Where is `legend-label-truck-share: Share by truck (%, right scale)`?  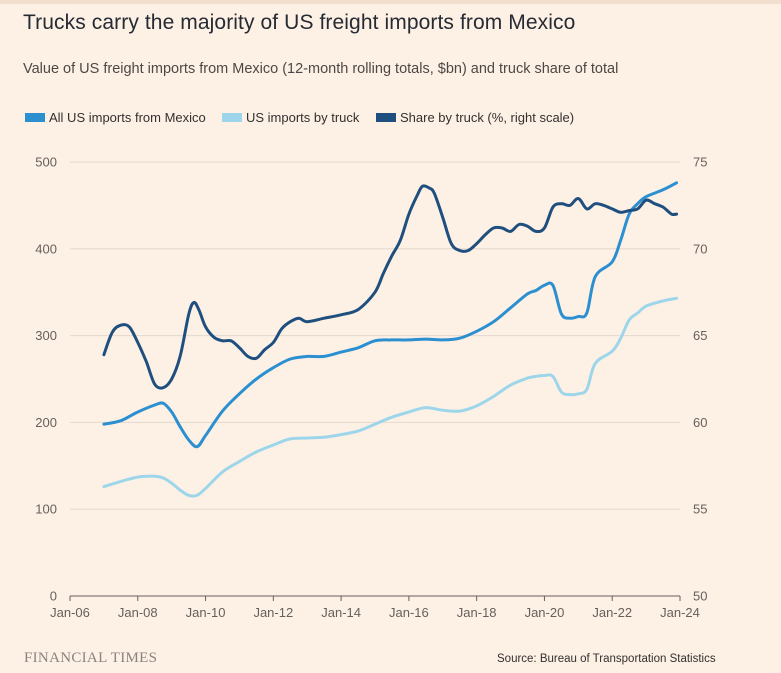
legend-label-truck-share: Share by truck (%, right scale) is located at coordinates (487, 117).